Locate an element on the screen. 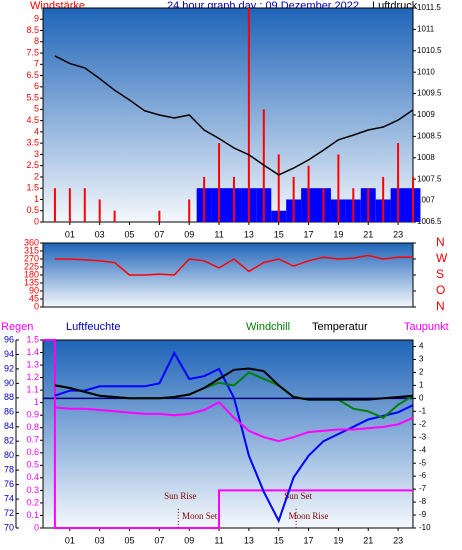 The width and height of the screenshot is (462, 550). y3-tick-label: 86 is located at coordinates (9, 412).